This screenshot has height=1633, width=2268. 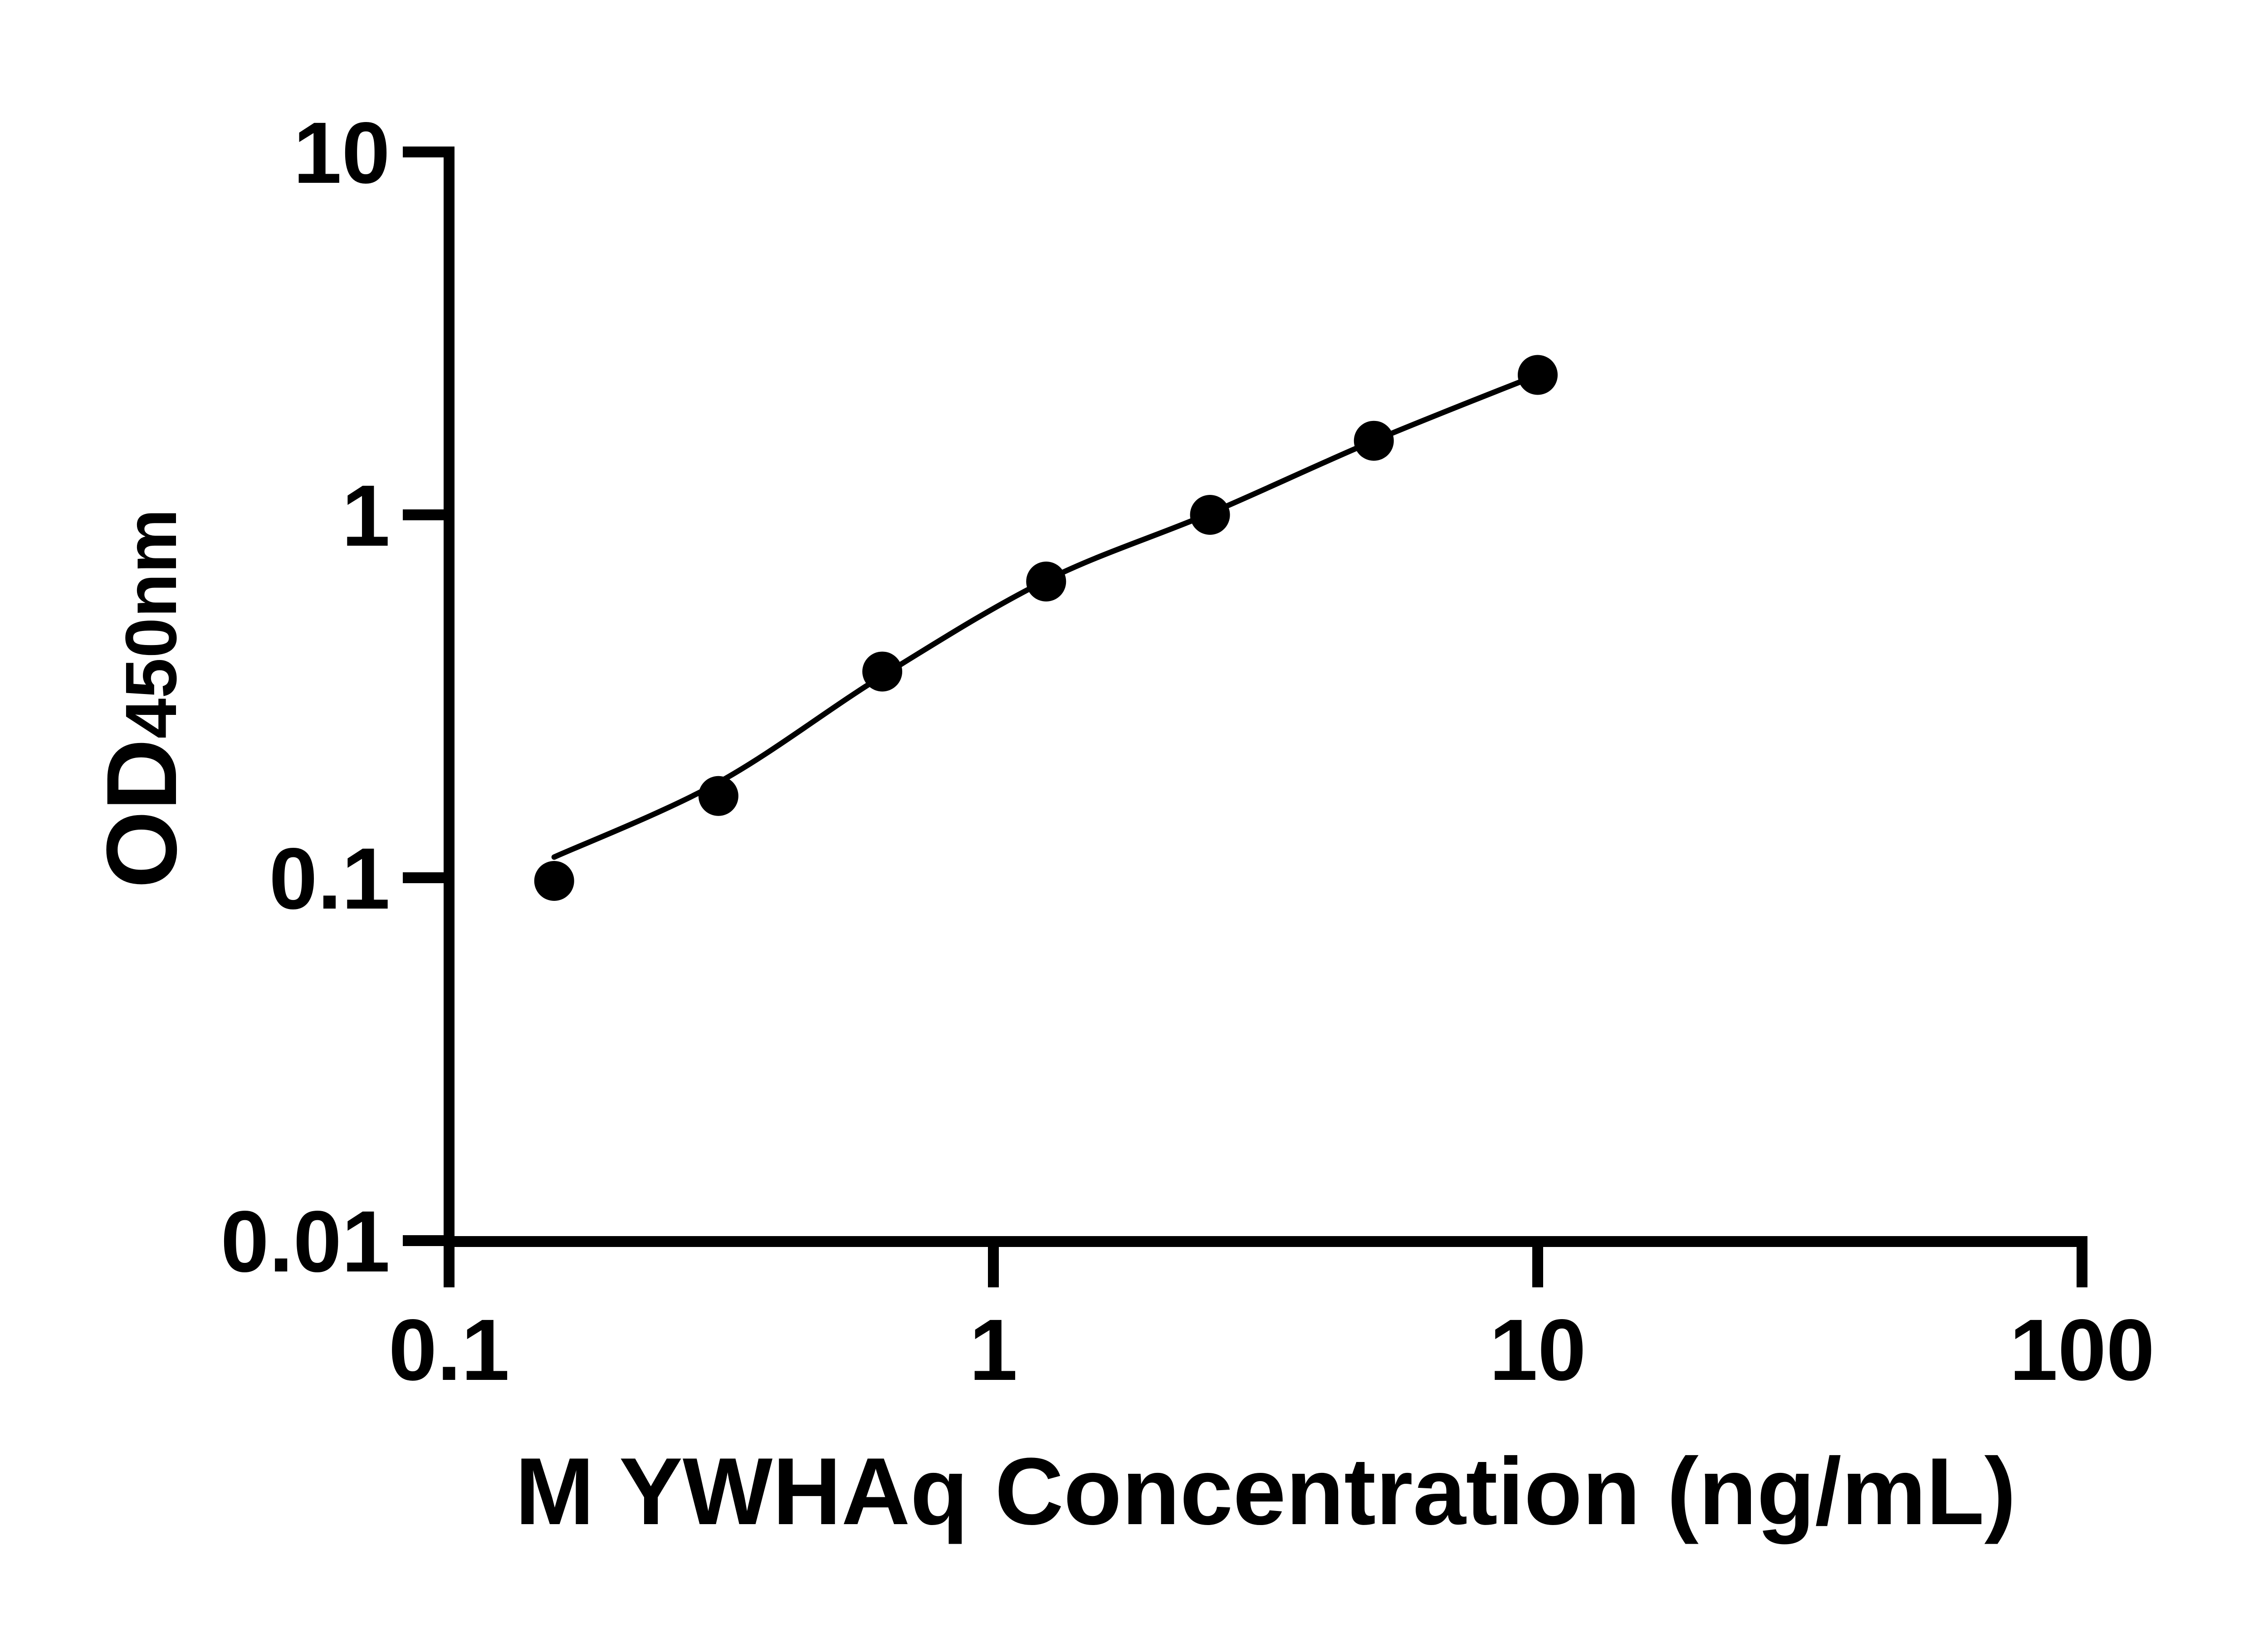 I want to click on x-axis-ticks: 0.1 1 10 100, so click(x=1272, y=1322).